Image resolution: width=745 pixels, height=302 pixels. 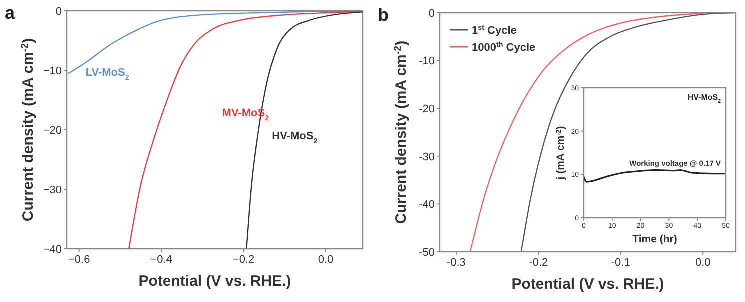 What do you see at coordinates (52, 190) in the screenshot?
I see `y-tick-label: −30` at bounding box center [52, 190].